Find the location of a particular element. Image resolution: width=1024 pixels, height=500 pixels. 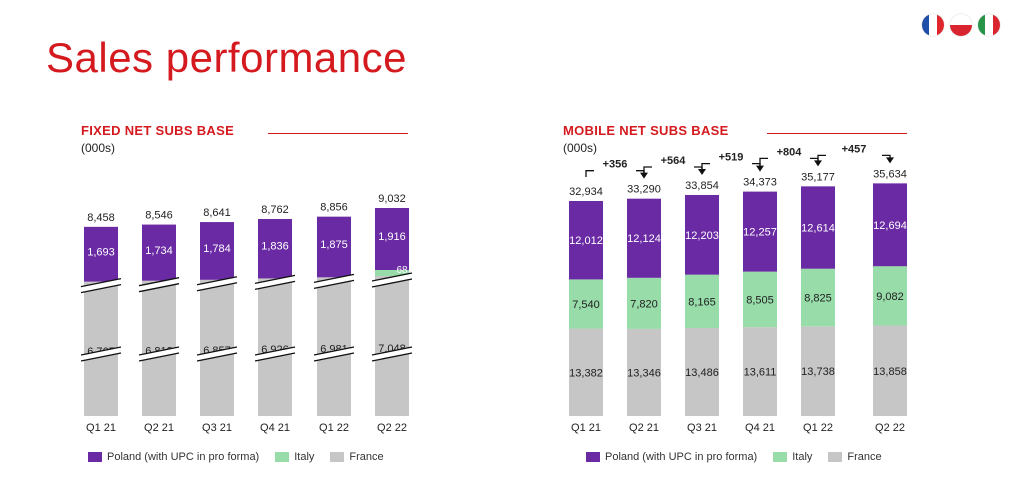

data-label-france: 13,738 is located at coordinates (818, 372).